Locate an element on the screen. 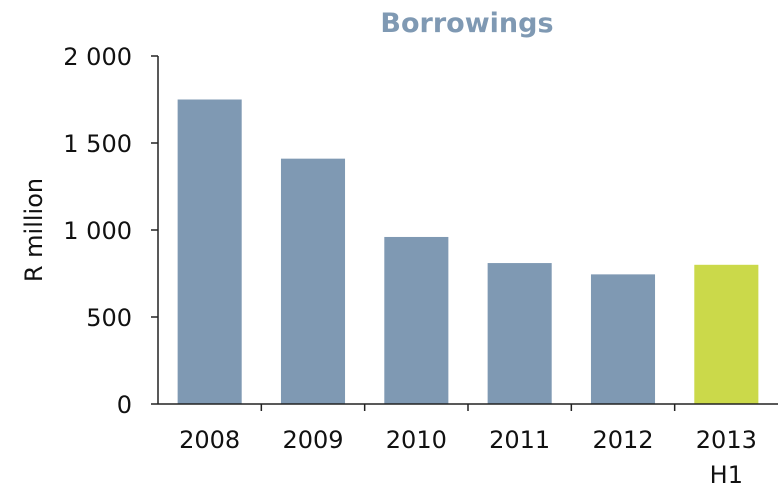 This screenshot has height=492, width=778. y-tick-label: 1 500 is located at coordinates (97, 144).